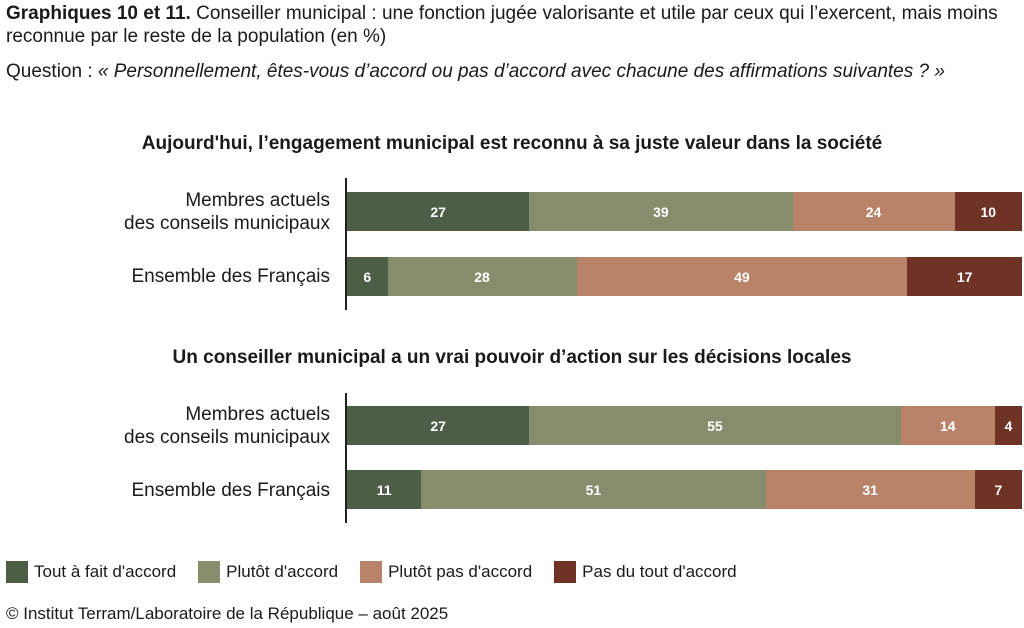 This screenshot has width=1024, height=628. Describe the element at coordinates (1008, 425) in the screenshot. I see `bar-segment-pas-du-tout: 4` at that location.